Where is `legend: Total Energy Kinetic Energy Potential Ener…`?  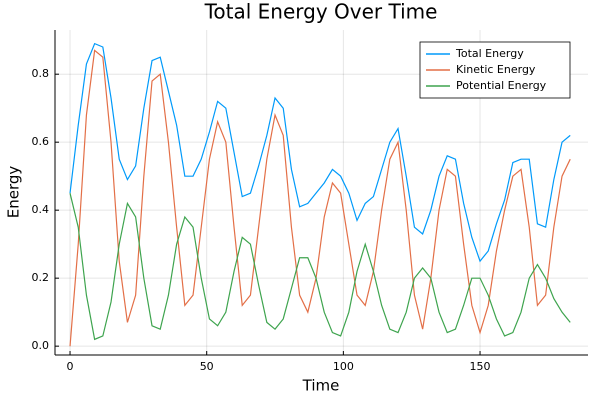 legend: Total Energy Kinetic Energy Potential Ener… is located at coordinates (495, 70).